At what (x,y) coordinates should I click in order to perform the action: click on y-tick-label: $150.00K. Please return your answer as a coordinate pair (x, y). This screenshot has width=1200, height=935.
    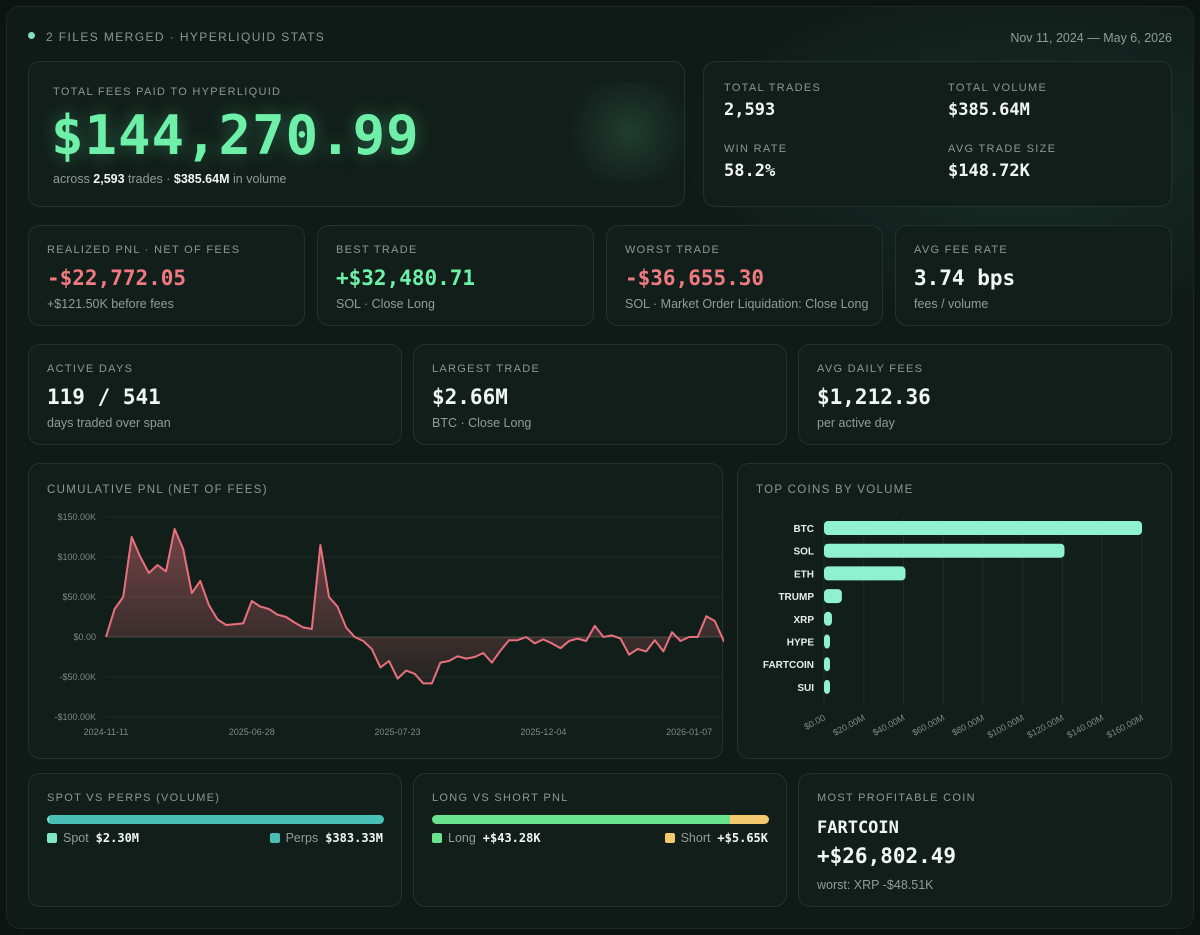
    Looking at the image, I should click on (76, 517).